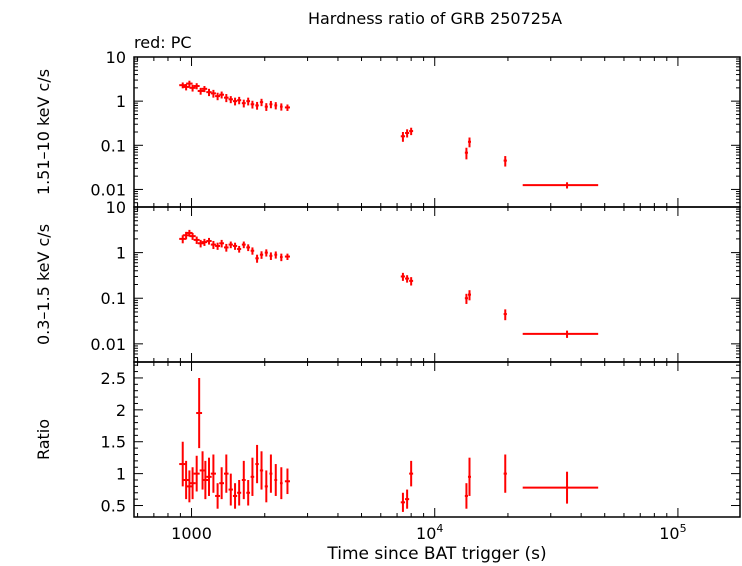  What do you see at coordinates (108, 344) in the screenshot?
I see `y-tick-label: 0.01` at bounding box center [108, 344].